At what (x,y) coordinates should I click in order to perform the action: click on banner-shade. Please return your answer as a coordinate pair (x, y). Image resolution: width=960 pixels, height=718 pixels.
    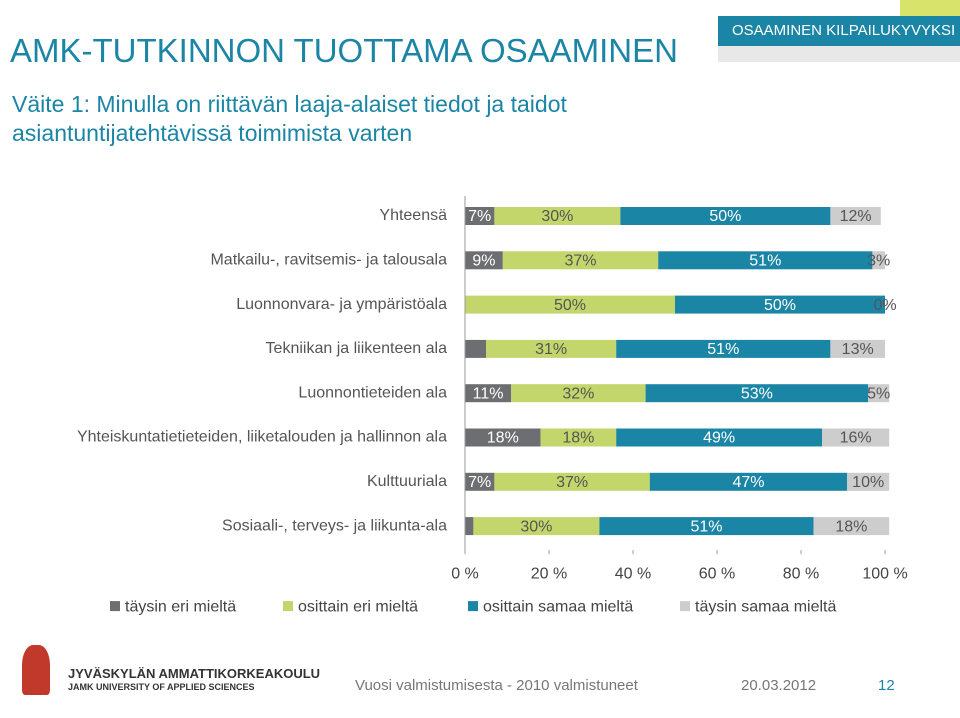
    Looking at the image, I should click on (839, 54).